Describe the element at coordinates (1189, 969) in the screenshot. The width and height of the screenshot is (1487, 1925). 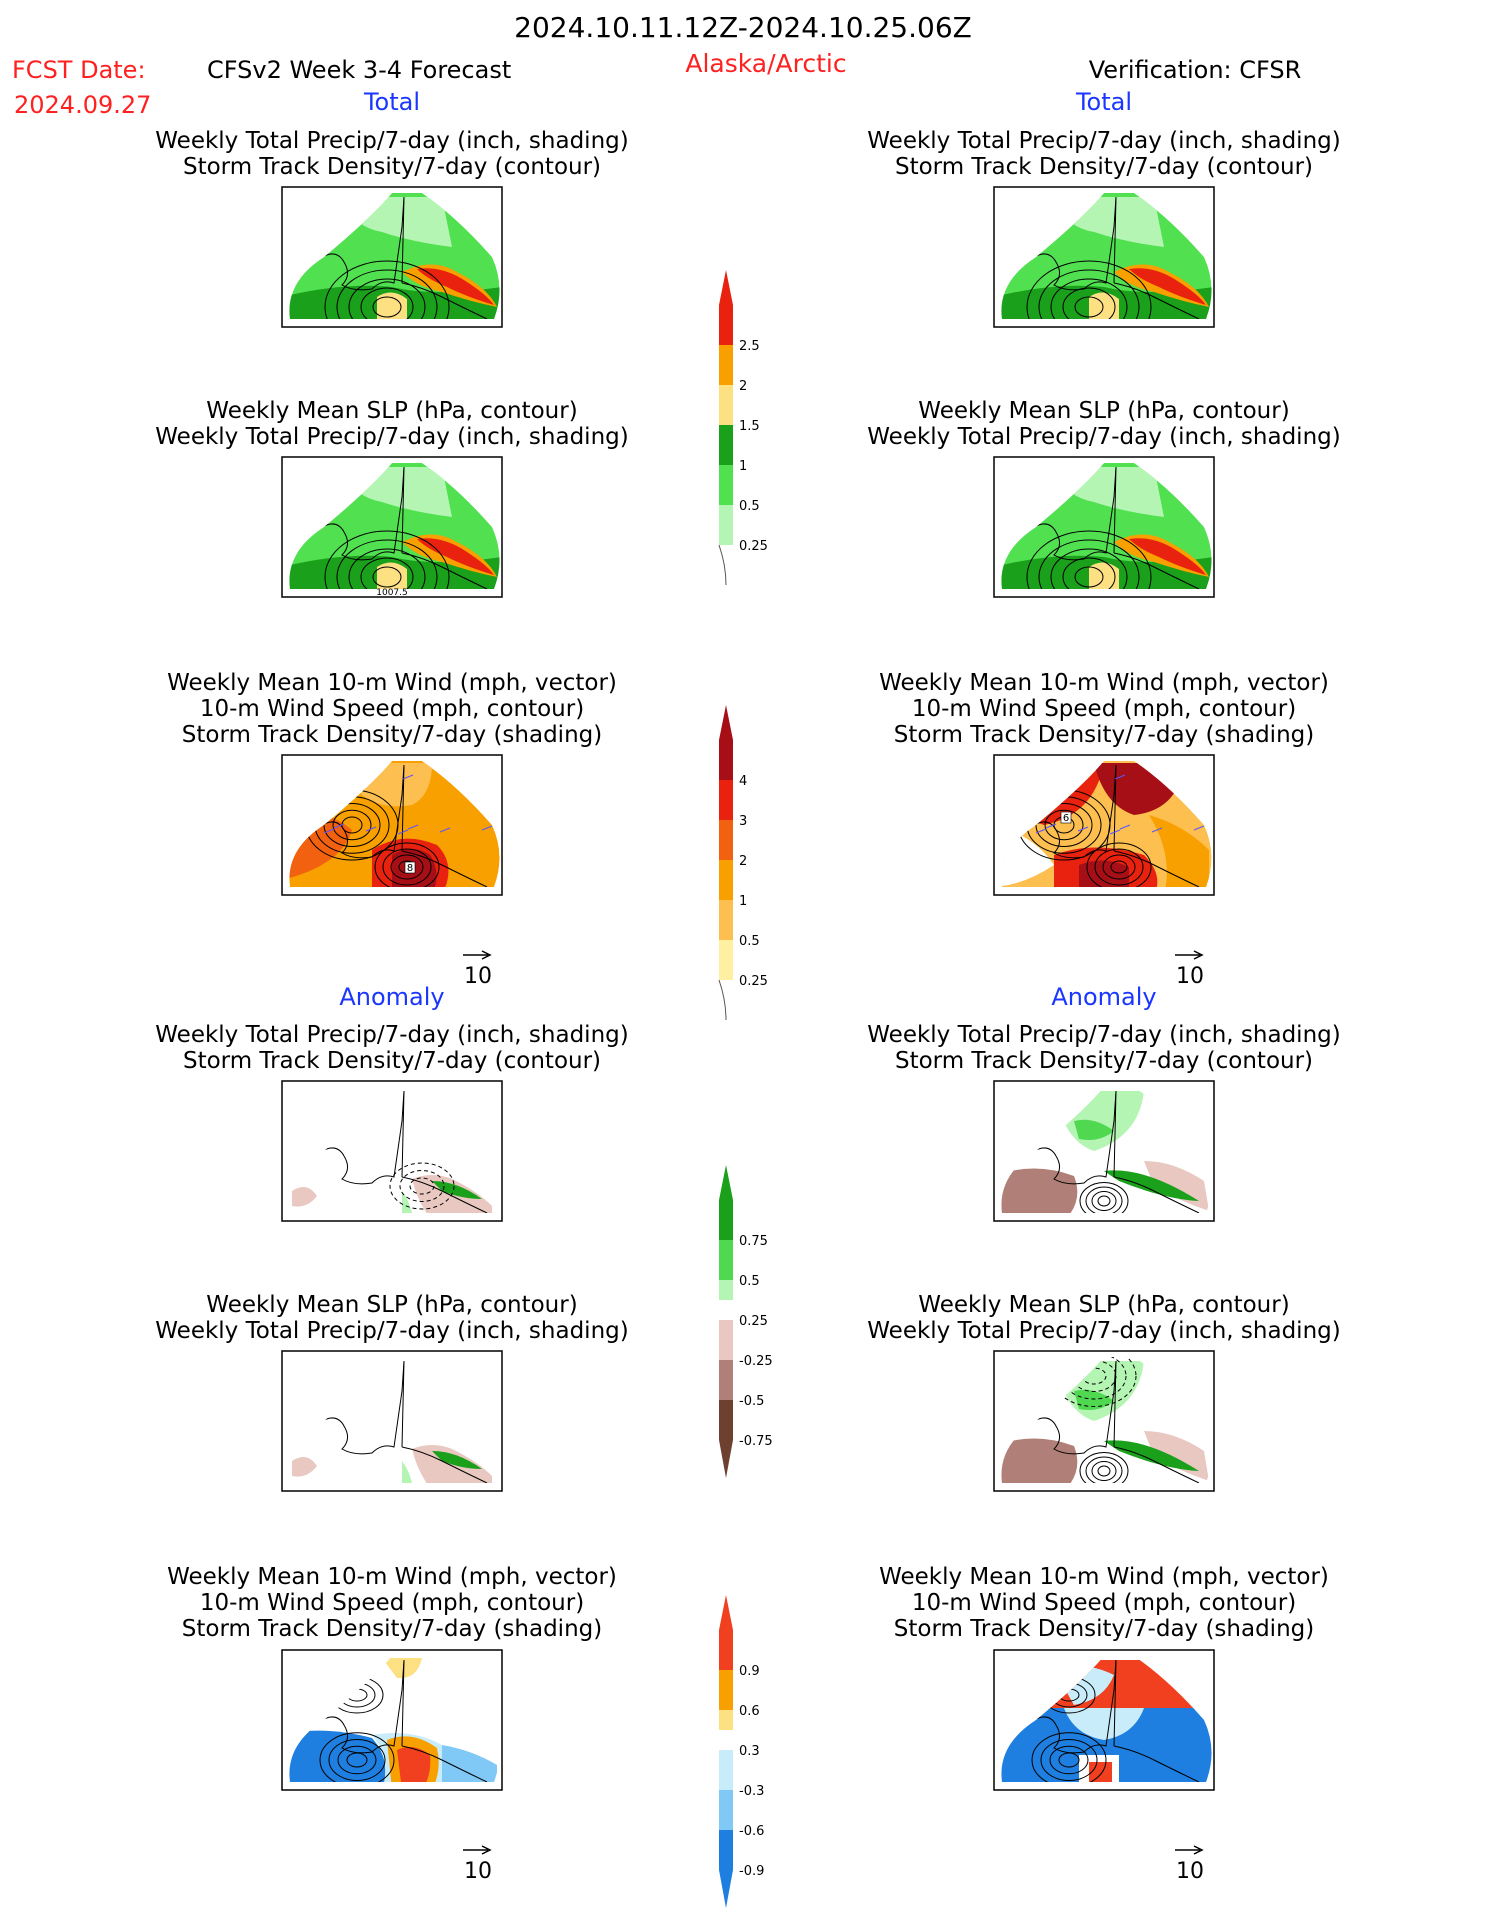
I see `vector-reference-total-right: 10` at that location.